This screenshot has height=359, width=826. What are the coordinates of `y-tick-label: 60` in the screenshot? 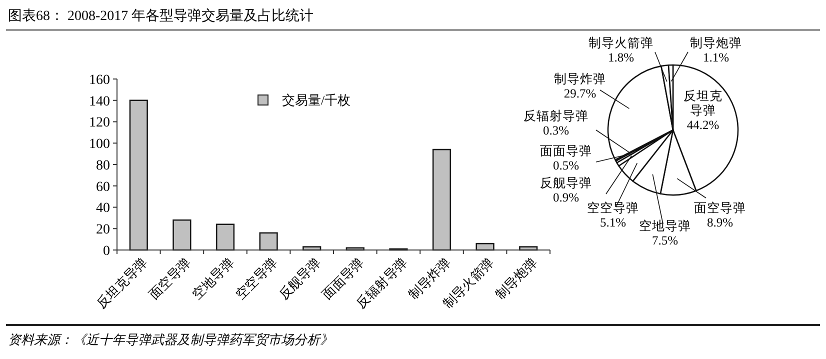 It's located at (103, 187).